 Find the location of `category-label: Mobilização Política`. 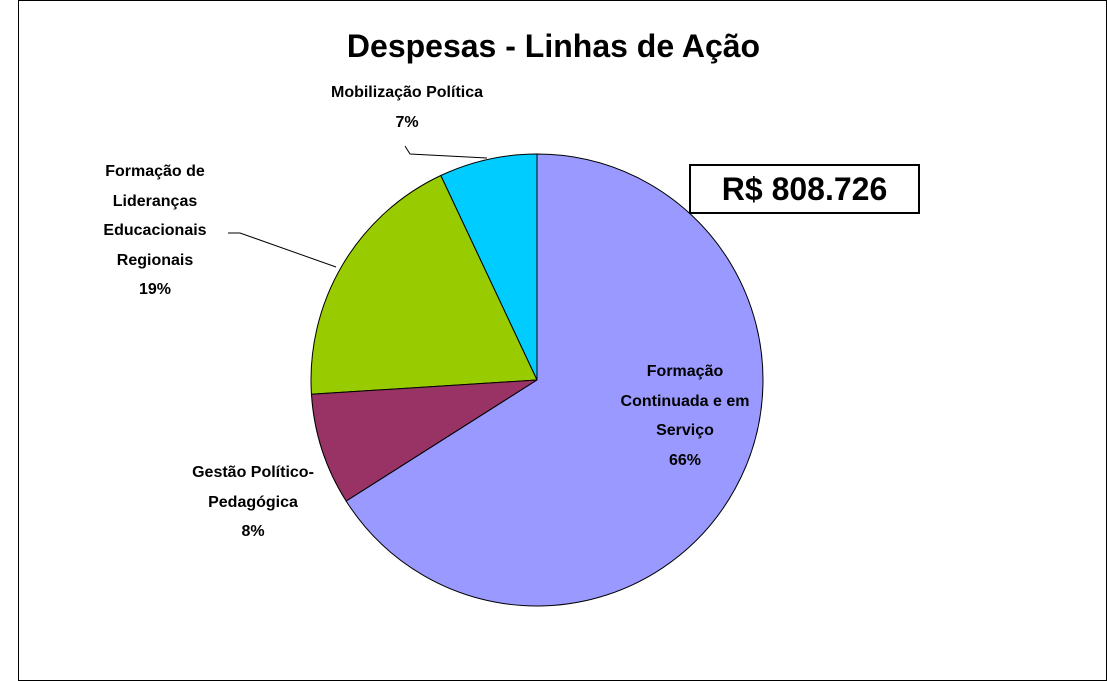

category-label: Mobilização Política is located at coordinates (407, 92).